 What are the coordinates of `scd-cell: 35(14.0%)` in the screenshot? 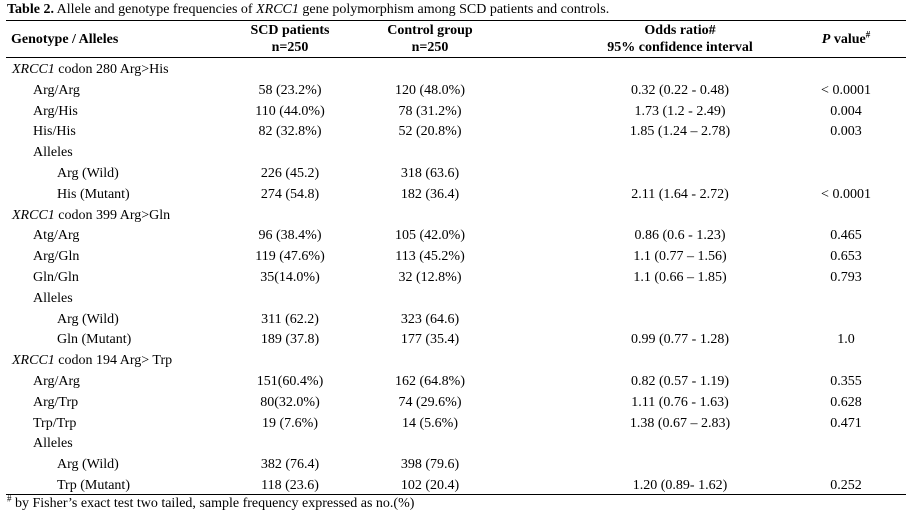 It's located at (290, 277).